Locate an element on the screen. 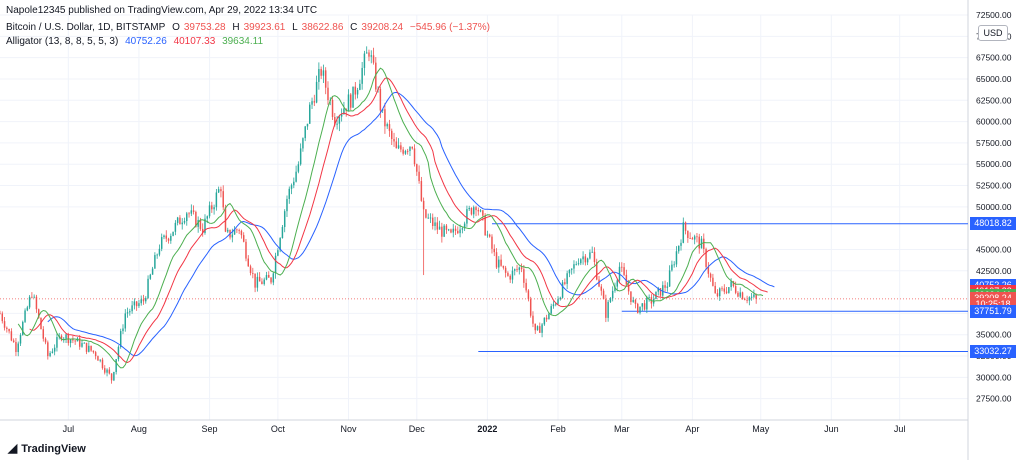 The height and width of the screenshot is (460, 1024). tradingview-logo: ◢ TradingView is located at coordinates (47, 448).